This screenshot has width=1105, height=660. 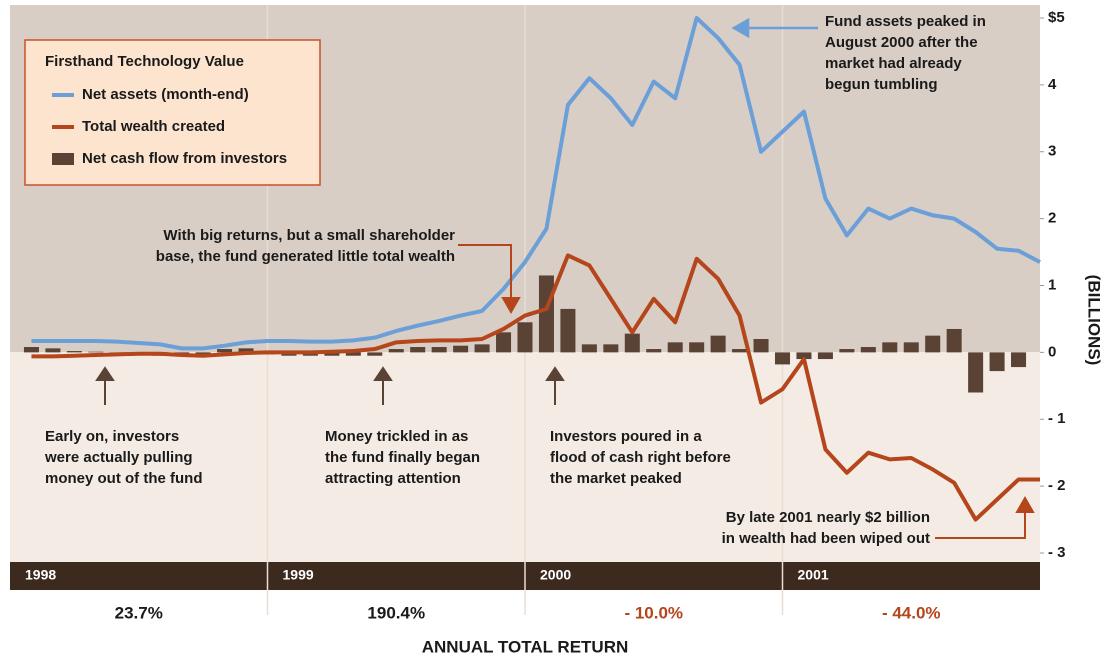 I want to click on annotation: Early on, investors, so click(x=112, y=436).